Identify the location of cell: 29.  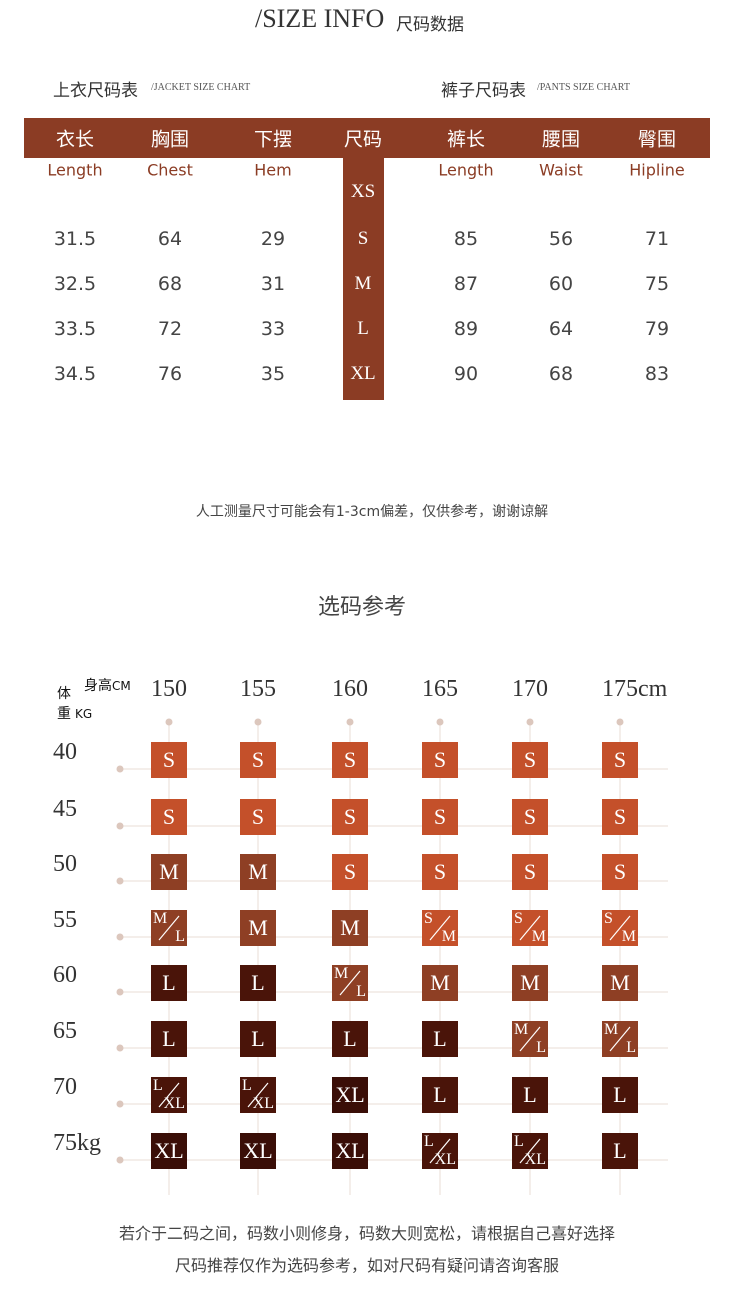
(273, 239).